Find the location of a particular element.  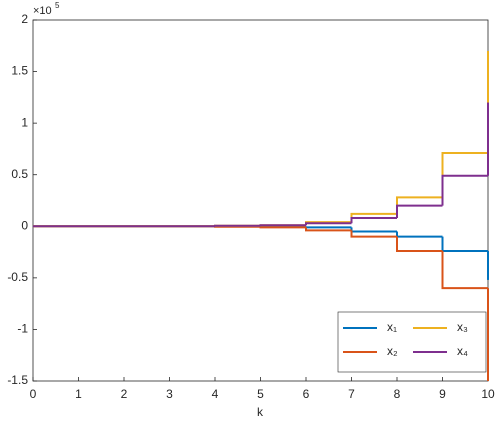

x-tick-label: 0 is located at coordinates (33, 394).